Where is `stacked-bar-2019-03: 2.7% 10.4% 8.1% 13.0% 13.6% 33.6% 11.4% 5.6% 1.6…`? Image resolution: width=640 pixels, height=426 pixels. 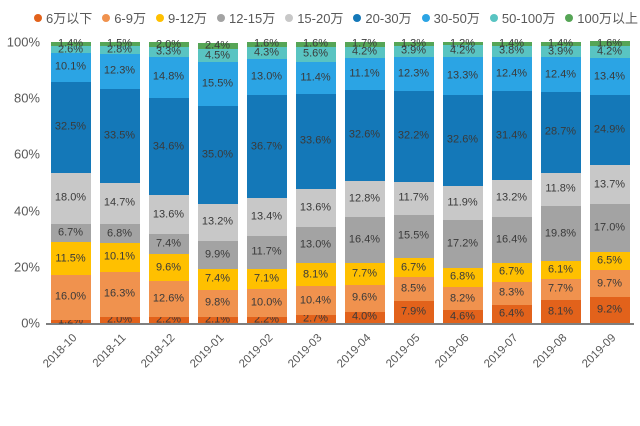 stacked-bar-2019-03: 2.7% 10.4% 8.1% 13.0% 13.6% 33.6% 11.4% 5.6% 1.6… is located at coordinates (315, 181).